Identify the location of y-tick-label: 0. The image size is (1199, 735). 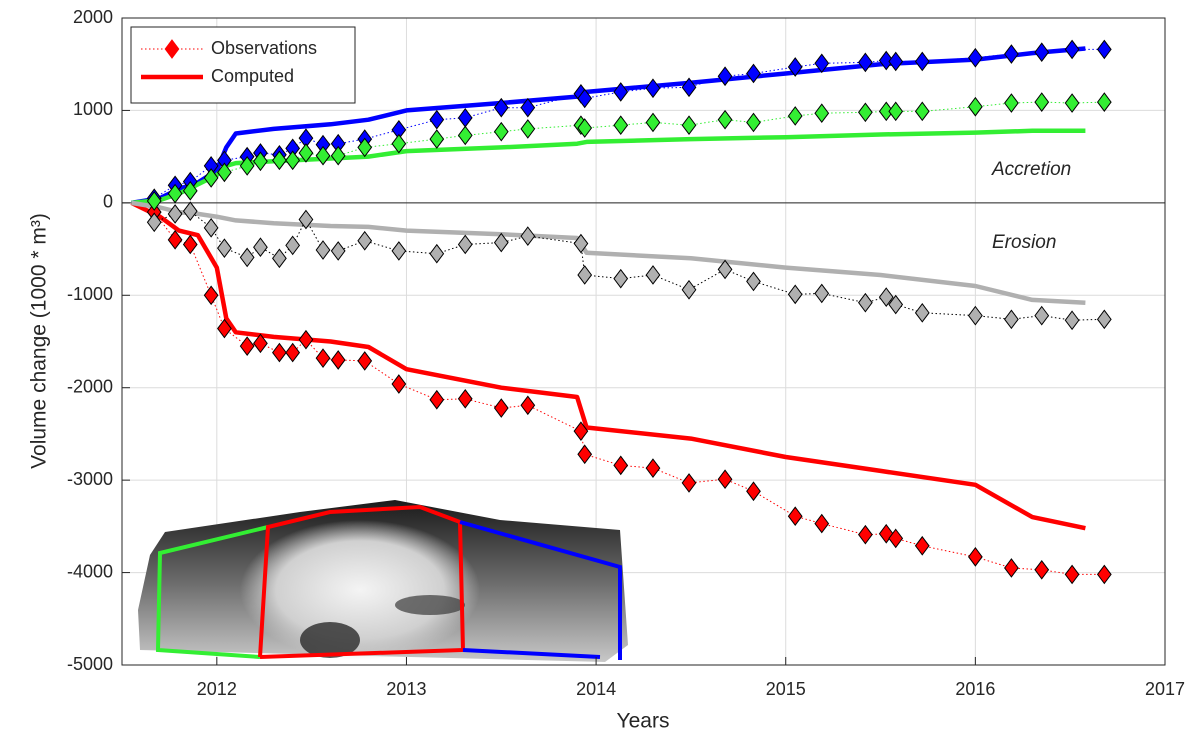
(108, 202).